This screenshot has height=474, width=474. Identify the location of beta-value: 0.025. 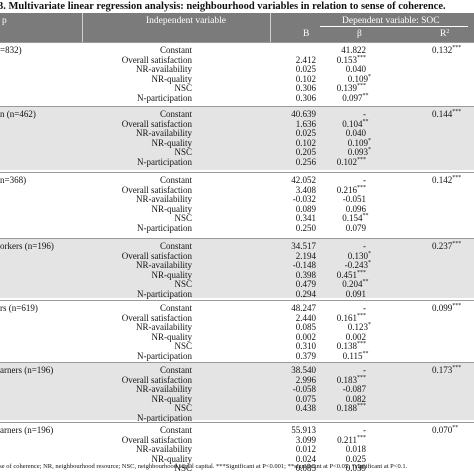
(355, 458).